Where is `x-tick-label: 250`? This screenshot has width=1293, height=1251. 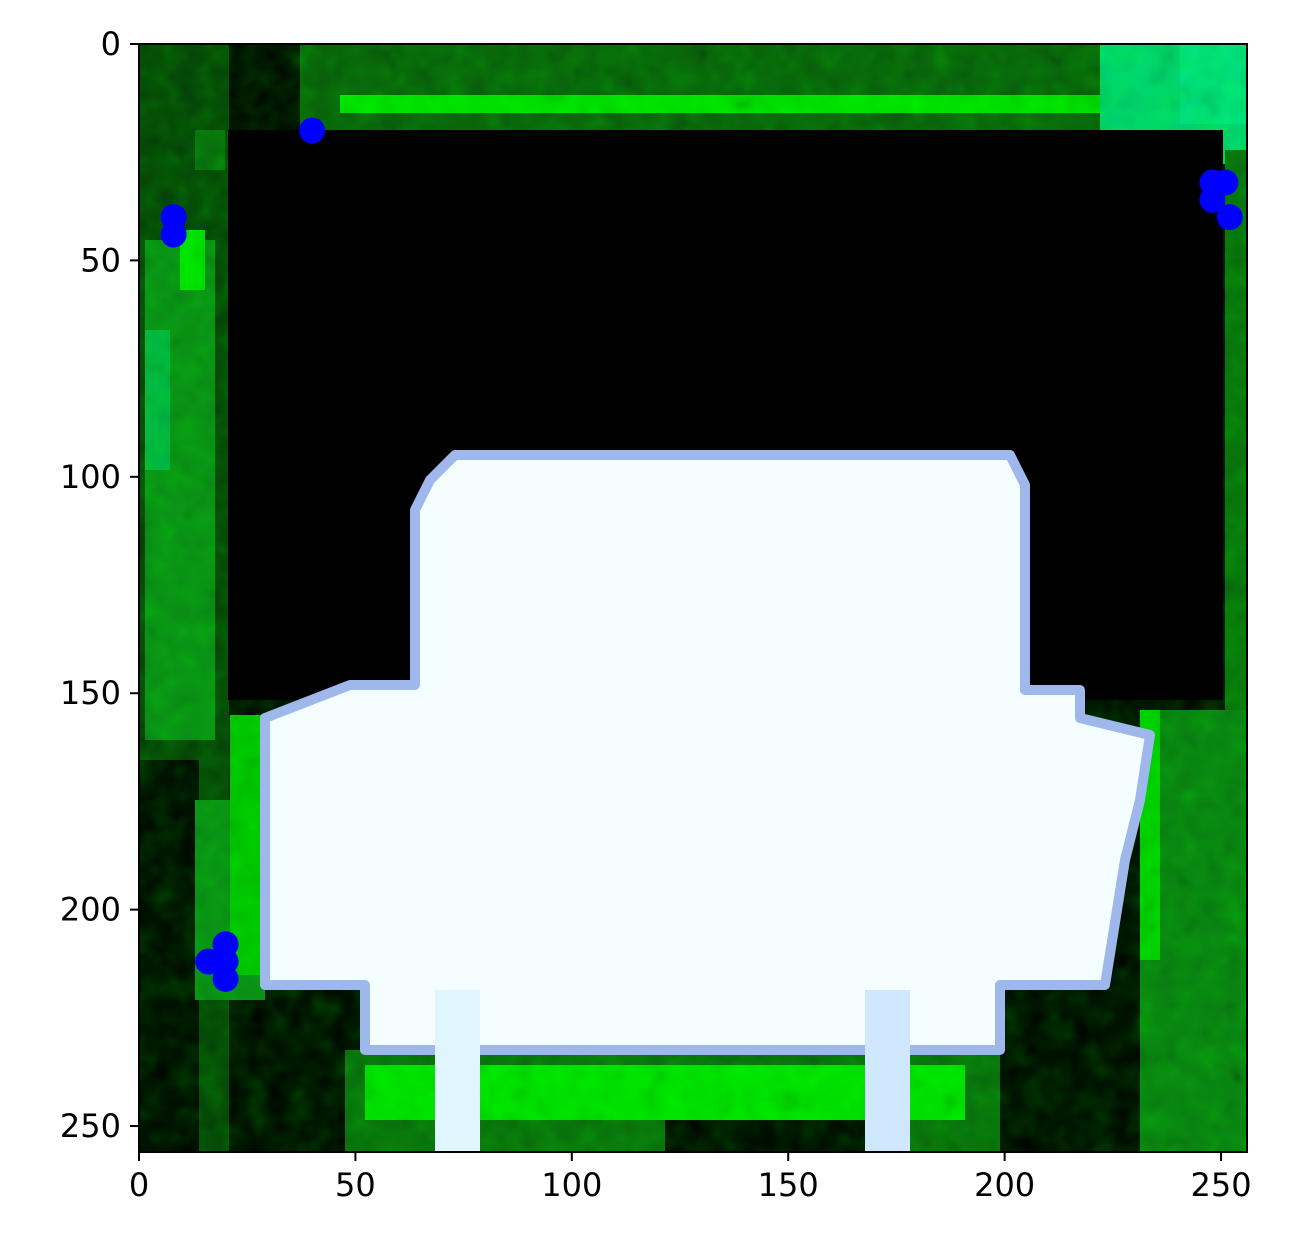 x-tick-label: 250 is located at coordinates (1220, 1185).